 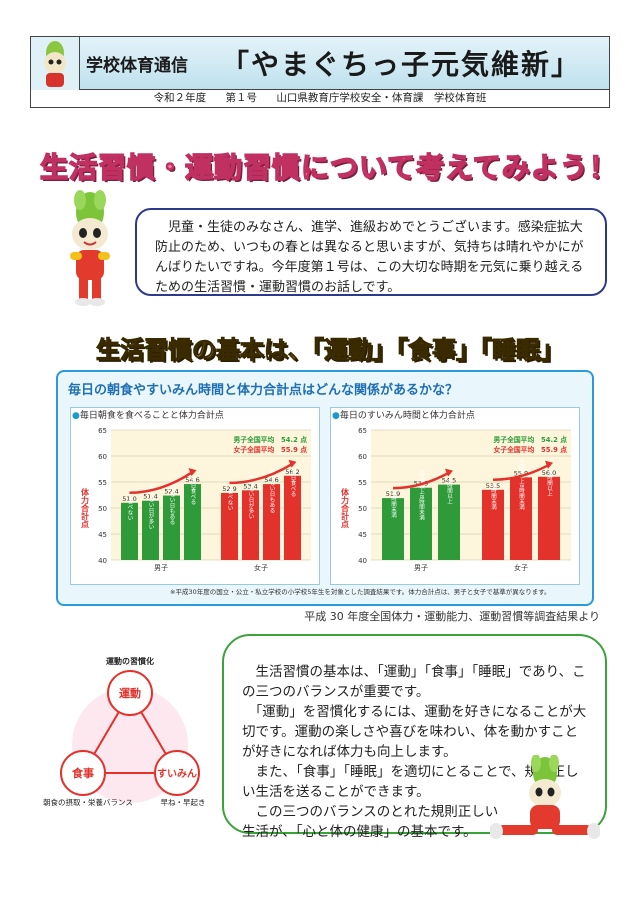 I want to click on issue-info: 令和２年度 第１号 山口県教育庁学校安全・体育課 学校体育班, so click(x=320, y=98).